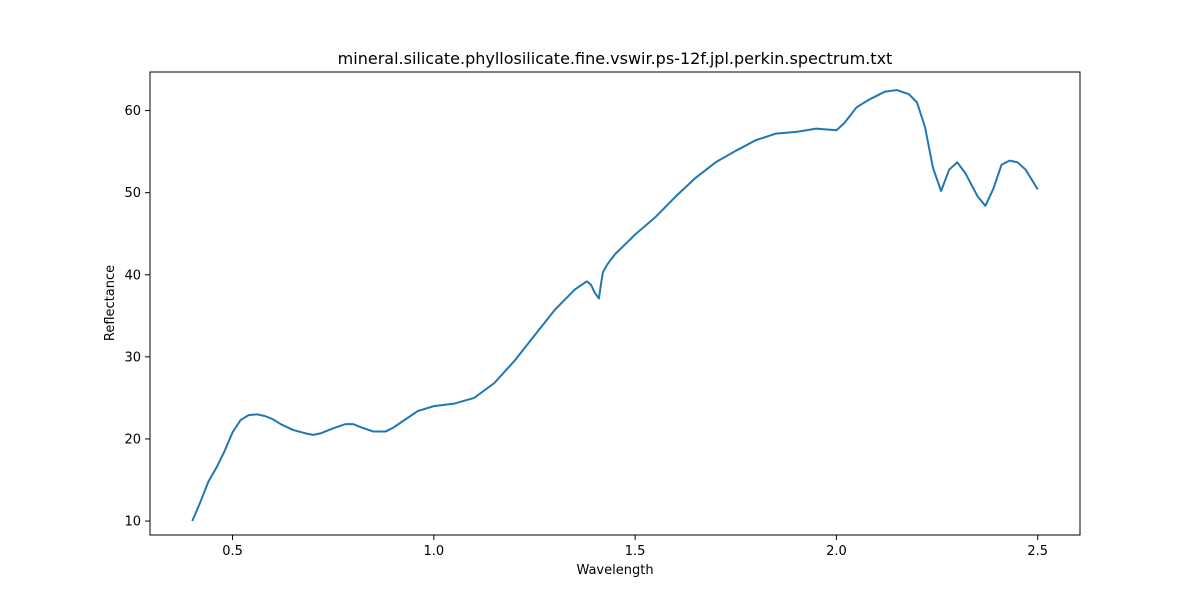 The width and height of the screenshot is (1200, 600). What do you see at coordinates (137, 317) in the screenshot?
I see `y-axis: 10 20 30 40 50 60` at bounding box center [137, 317].